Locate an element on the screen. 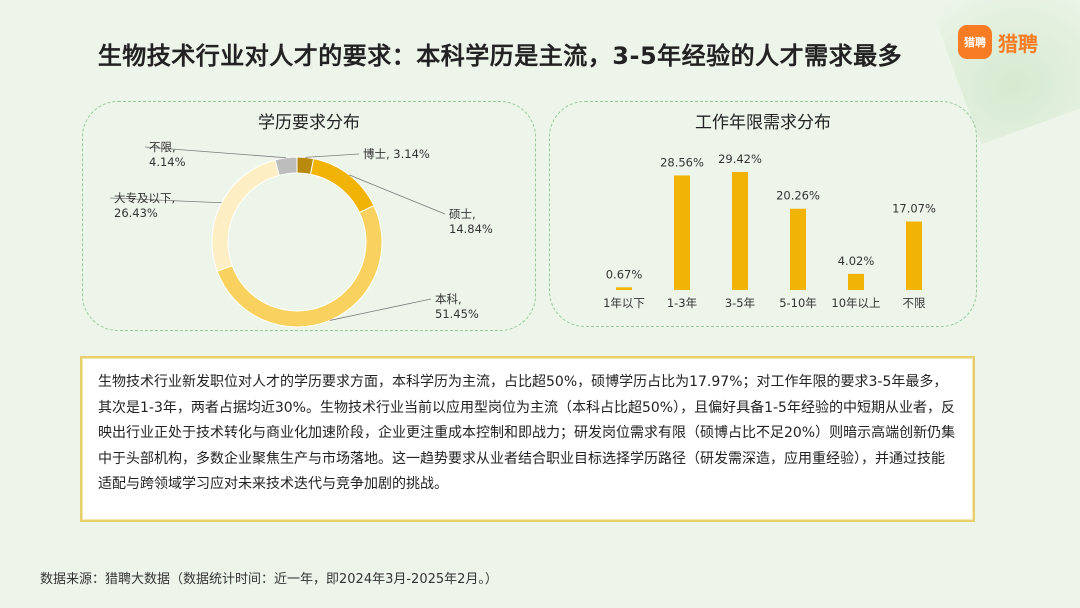  donut-value-label-5: 4.14% is located at coordinates (167, 162).